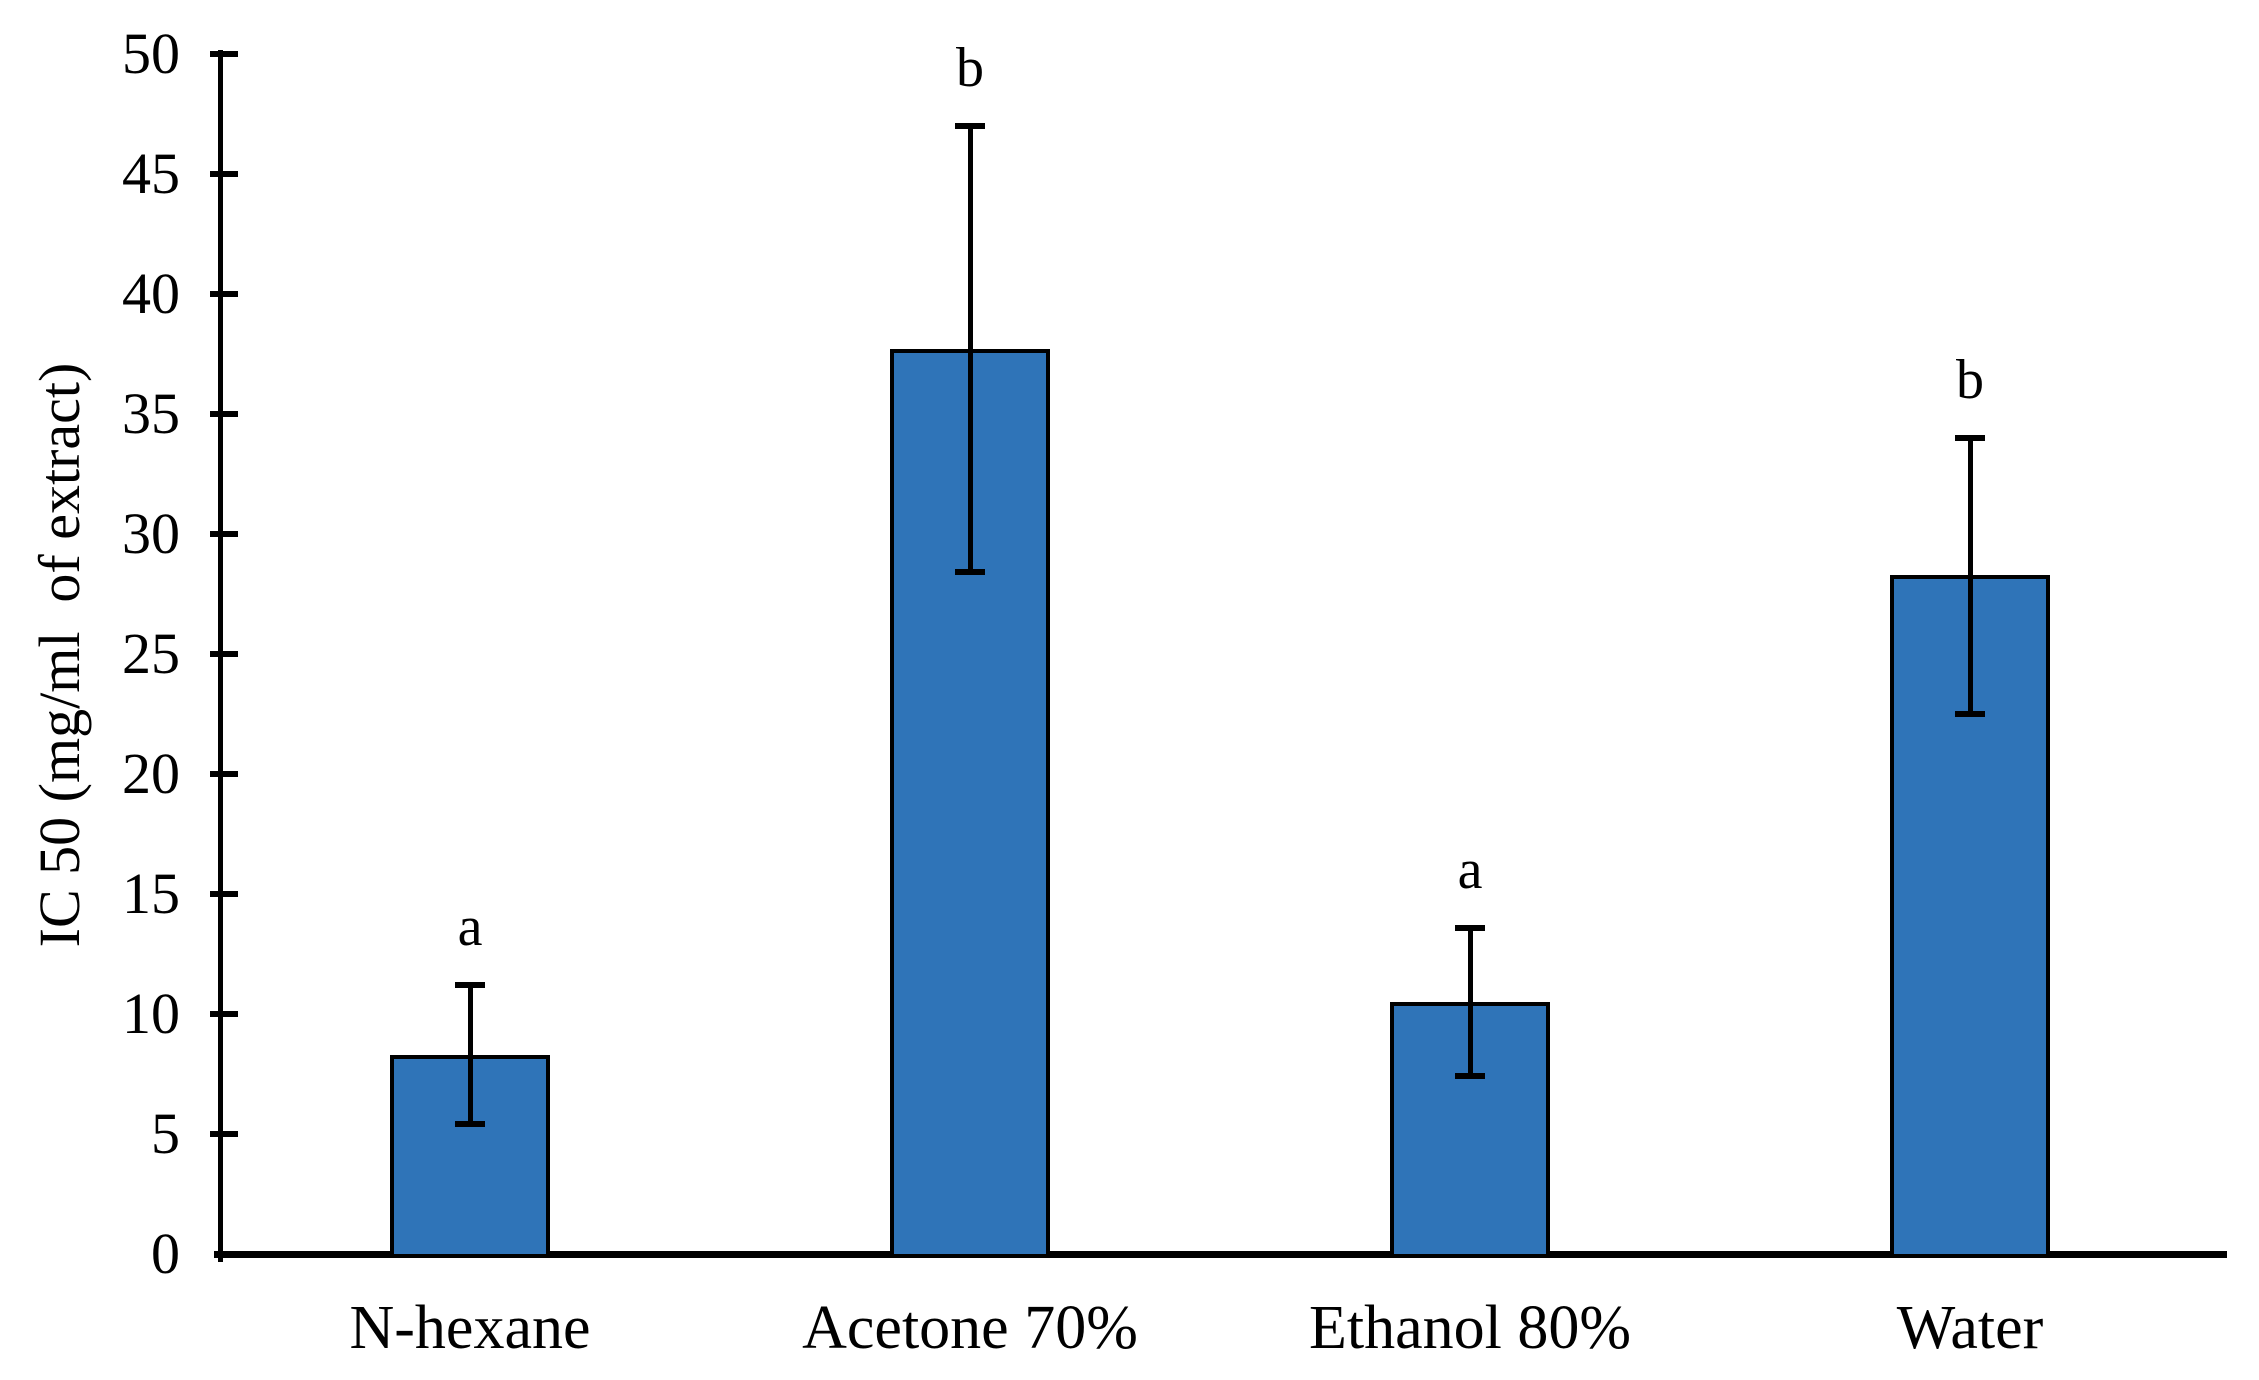 This screenshot has height=1380, width=2259. Describe the element at coordinates (151, 893) in the screenshot. I see `y-tick-label: 15` at that location.